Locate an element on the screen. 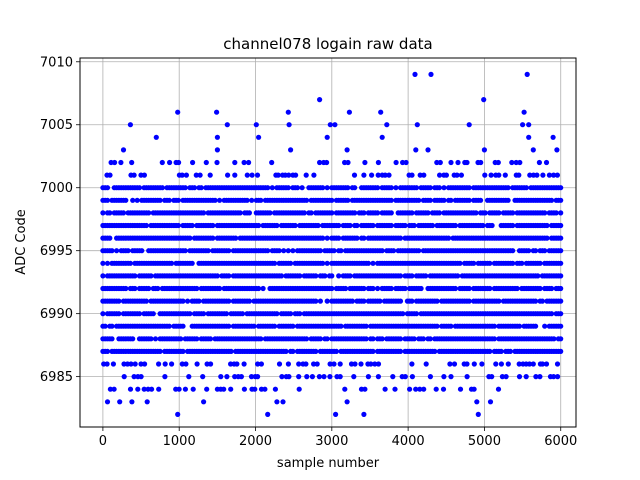  x-tick-label: 0 is located at coordinates (103, 441).